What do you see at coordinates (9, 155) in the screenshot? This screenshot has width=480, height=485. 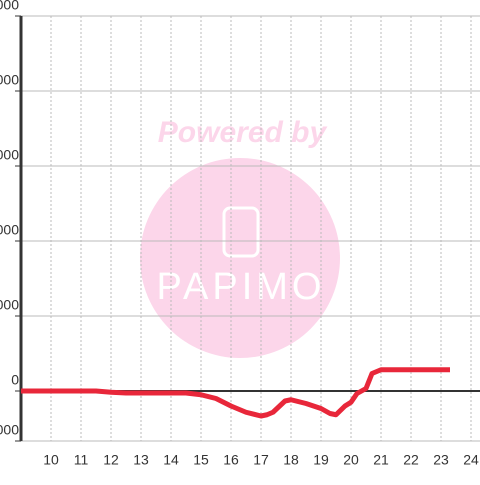 I see `y-tick-label: 90,000` at bounding box center [9, 155].